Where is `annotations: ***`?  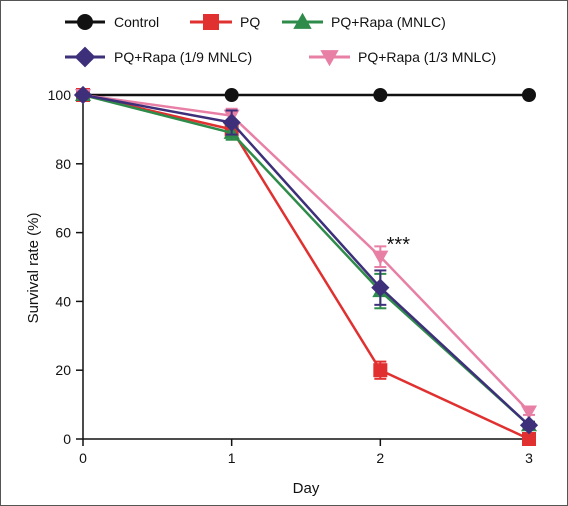 annotations: *** is located at coordinates (399, 245).